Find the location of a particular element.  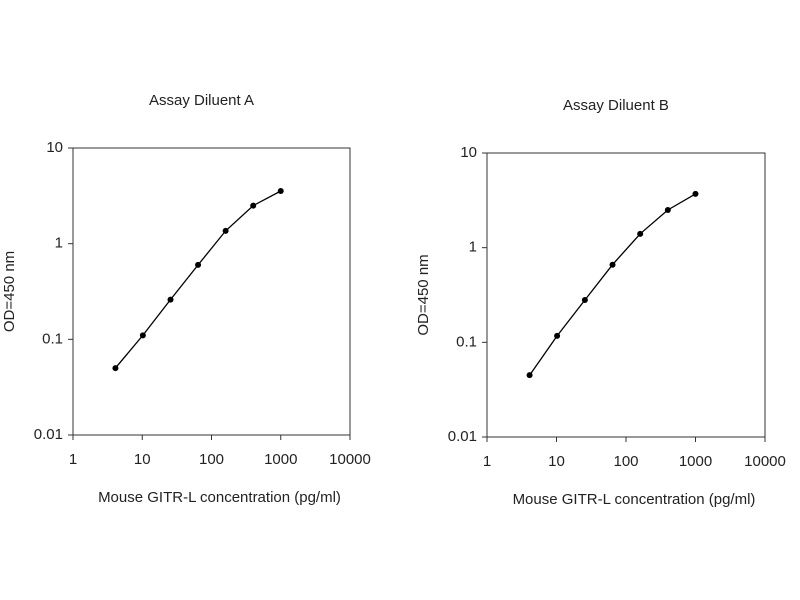

chart-title: Assay Diluent A is located at coordinates (201, 100).